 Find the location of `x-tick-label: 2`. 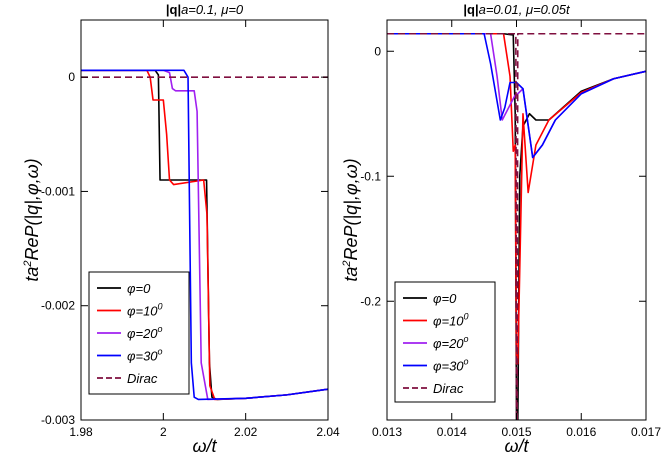

x-tick-label: 2 is located at coordinates (163, 432).